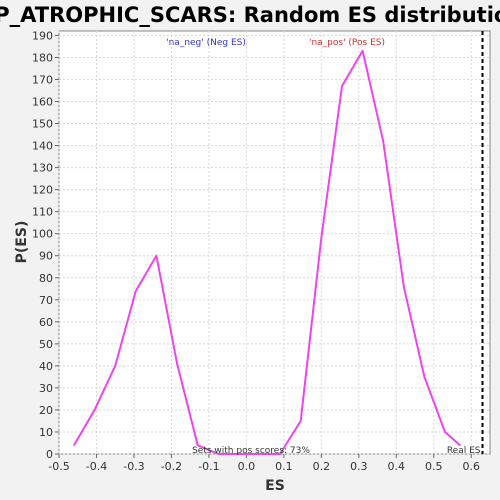  Describe the element at coordinates (42, 168) in the screenshot. I see `y-tick-label: 130` at that location.